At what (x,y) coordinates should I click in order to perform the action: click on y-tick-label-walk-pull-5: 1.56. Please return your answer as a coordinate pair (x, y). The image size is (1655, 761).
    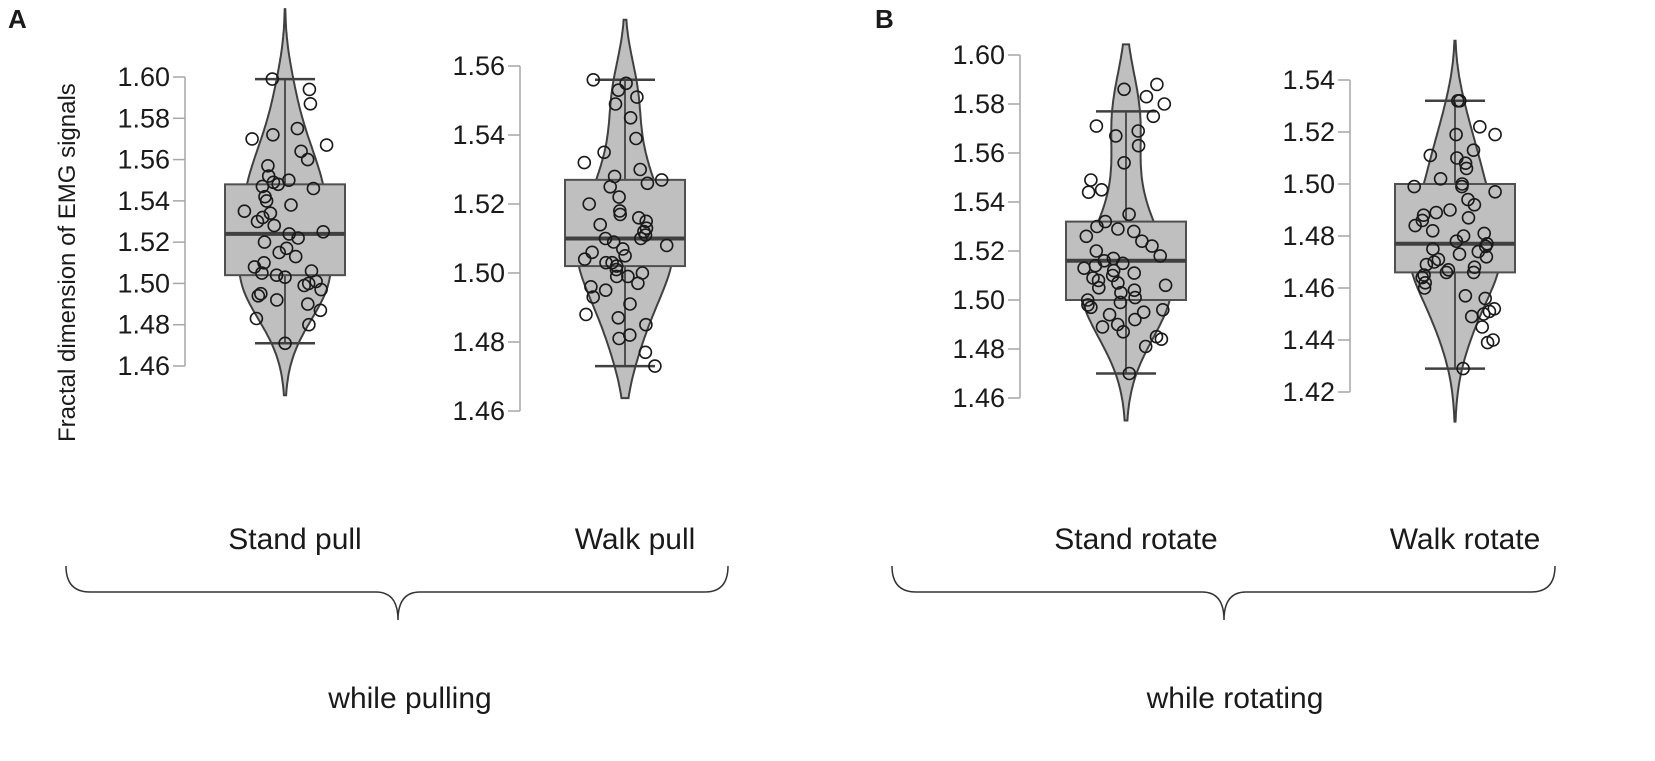
    Looking at the image, I should click on (478, 66).